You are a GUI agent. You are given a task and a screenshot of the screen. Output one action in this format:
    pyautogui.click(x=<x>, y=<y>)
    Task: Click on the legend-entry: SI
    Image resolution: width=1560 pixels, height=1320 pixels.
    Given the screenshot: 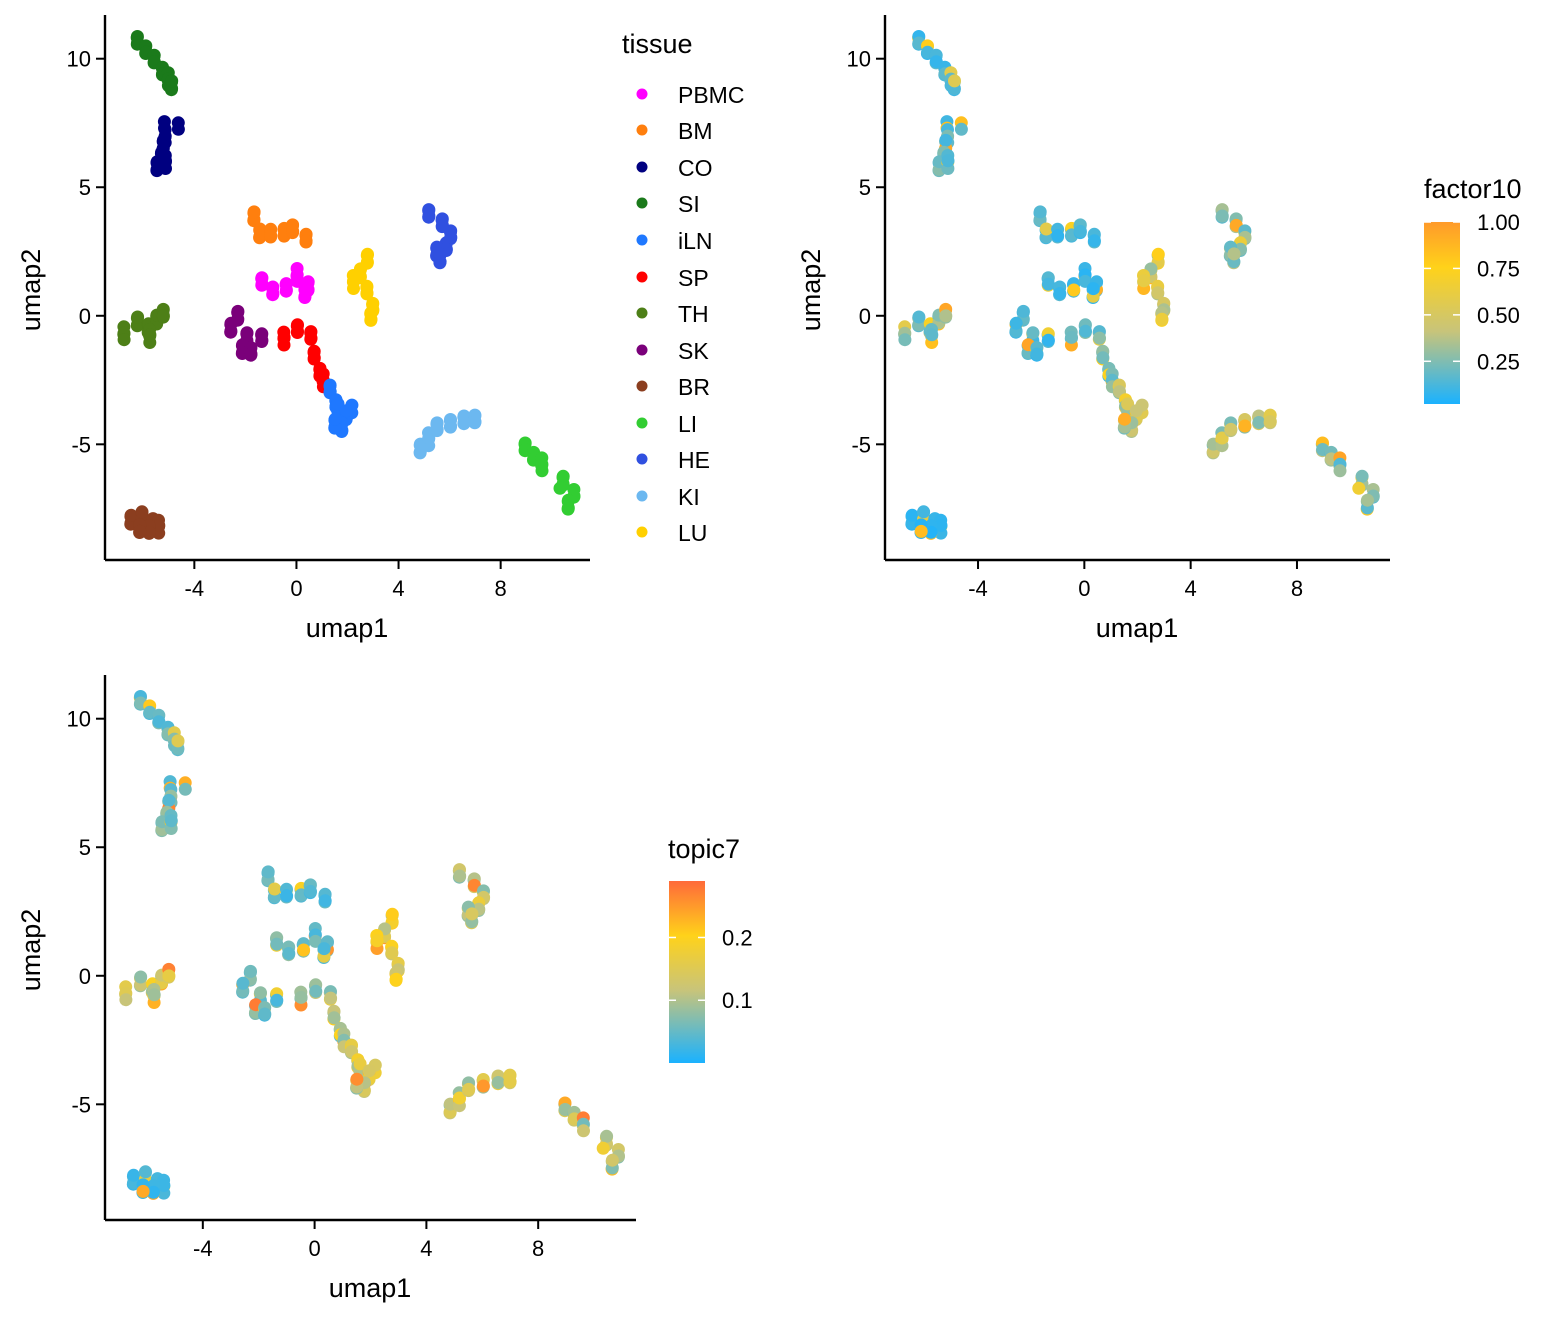 What is the action you would take?
    pyautogui.click(x=668, y=204)
    